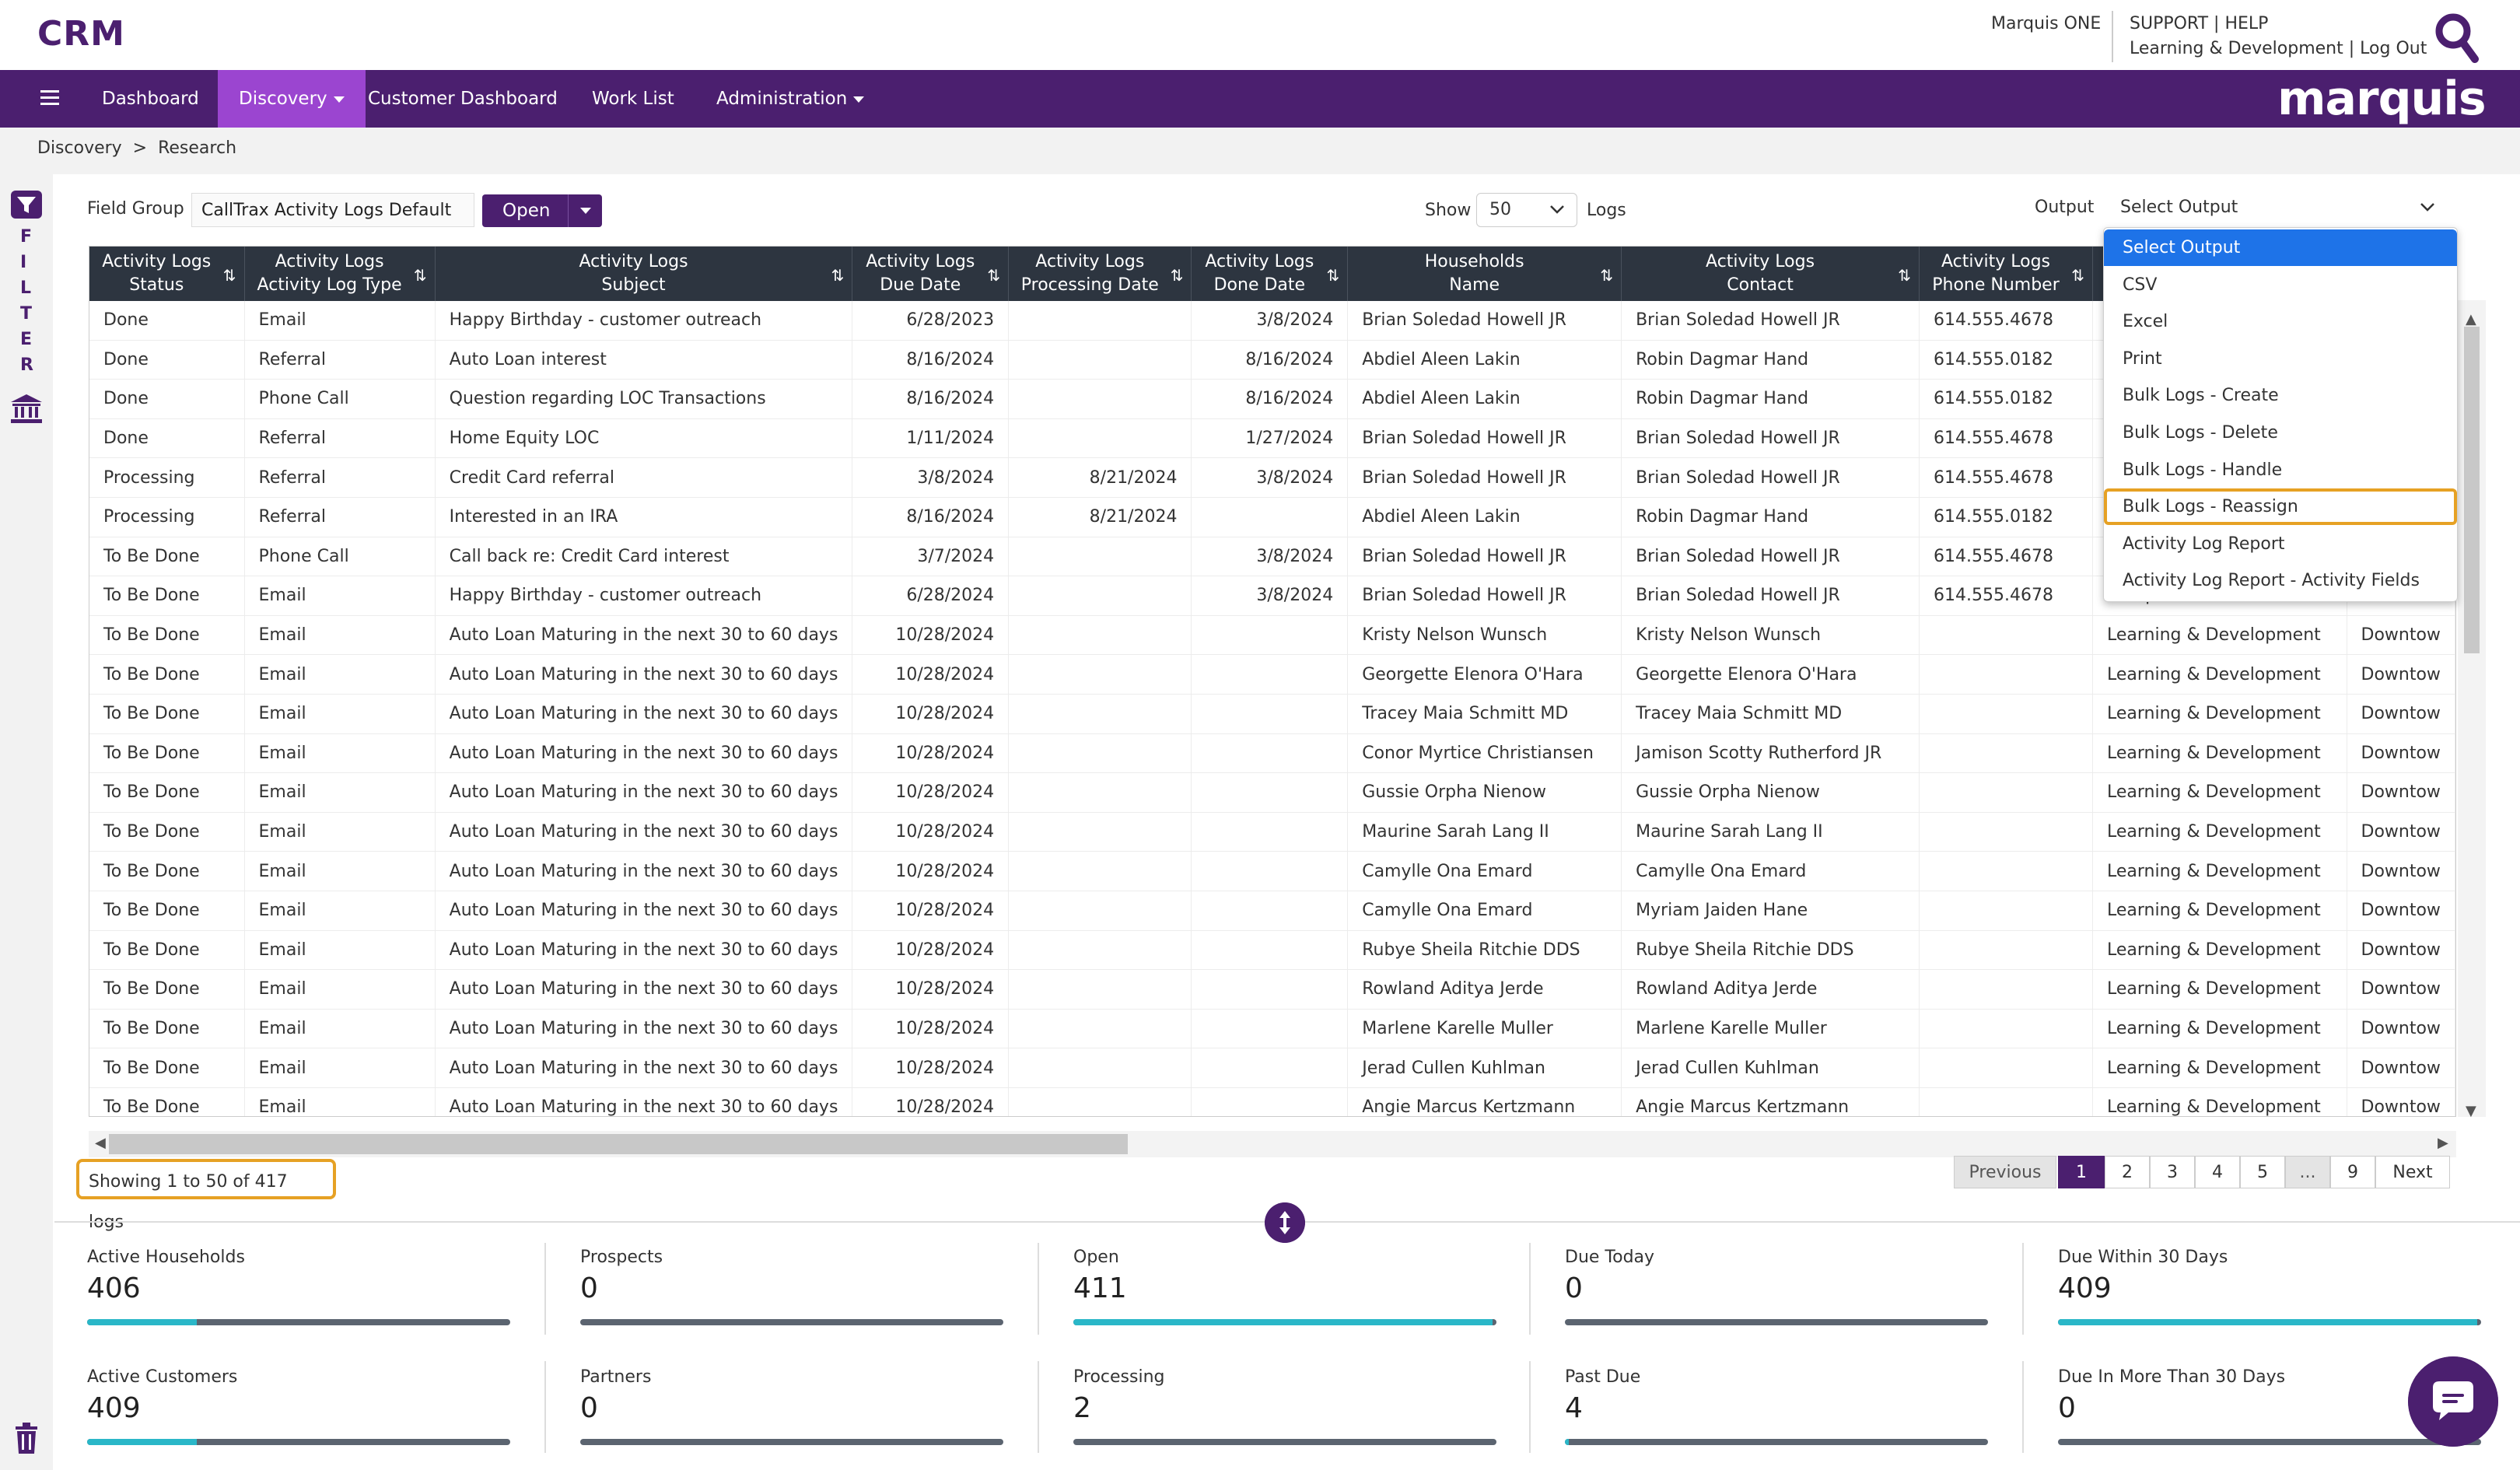 This screenshot has height=1470, width=2520. What do you see at coordinates (2457, 38) in the screenshot?
I see `search-icon` at bounding box center [2457, 38].